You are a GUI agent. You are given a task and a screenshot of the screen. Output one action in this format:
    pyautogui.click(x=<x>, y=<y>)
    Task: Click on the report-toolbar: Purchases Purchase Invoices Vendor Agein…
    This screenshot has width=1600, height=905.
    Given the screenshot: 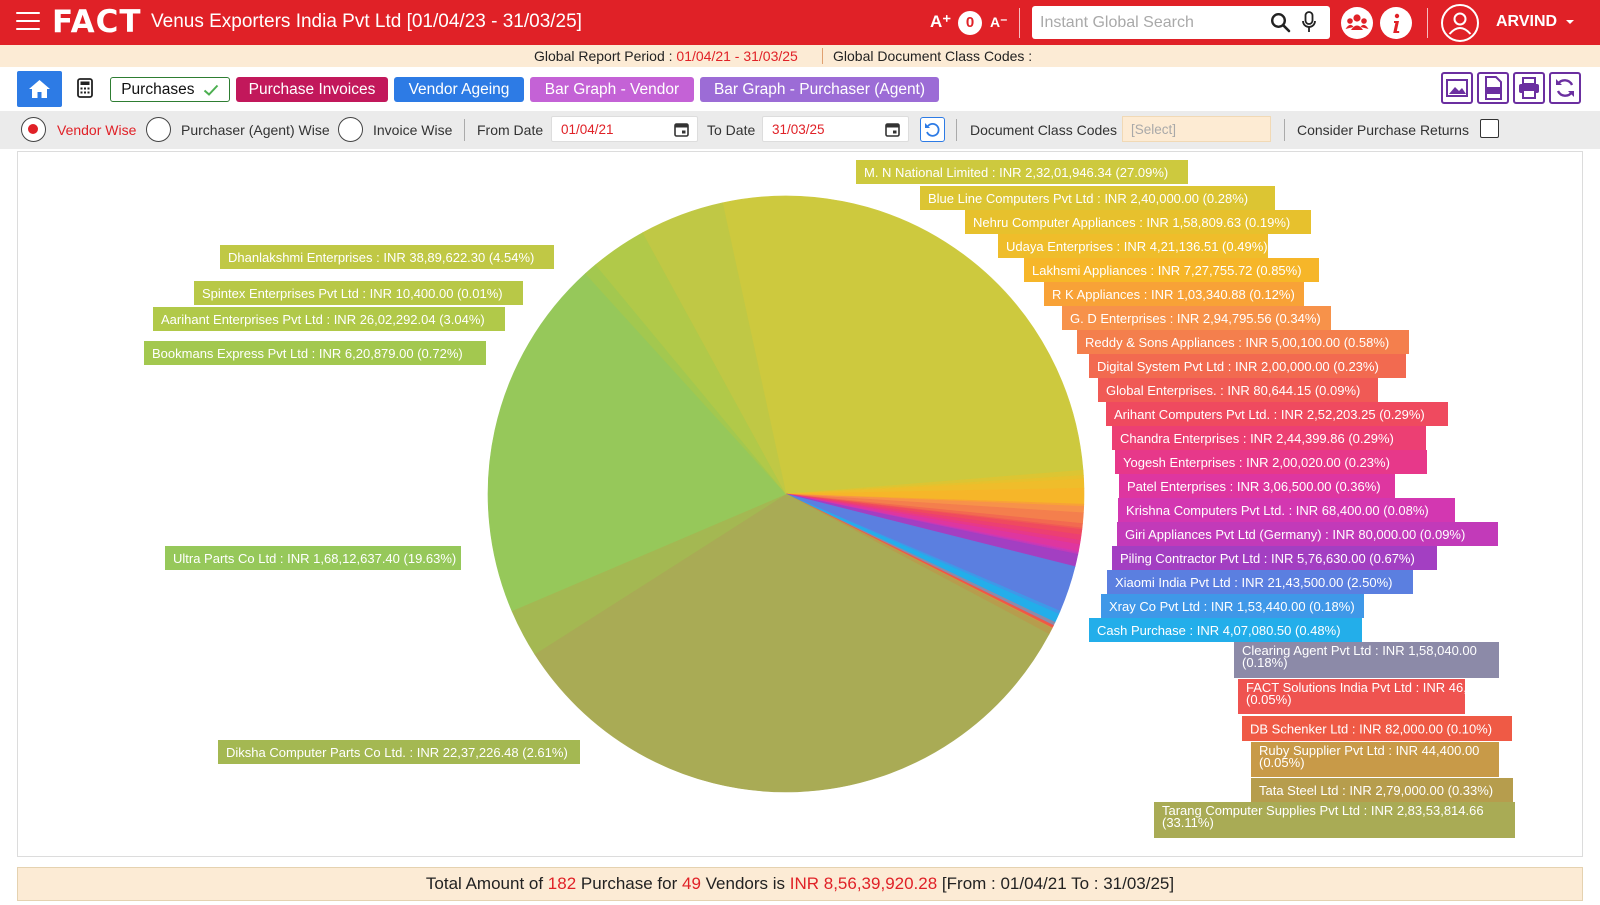 What is the action you would take?
    pyautogui.click(x=800, y=89)
    